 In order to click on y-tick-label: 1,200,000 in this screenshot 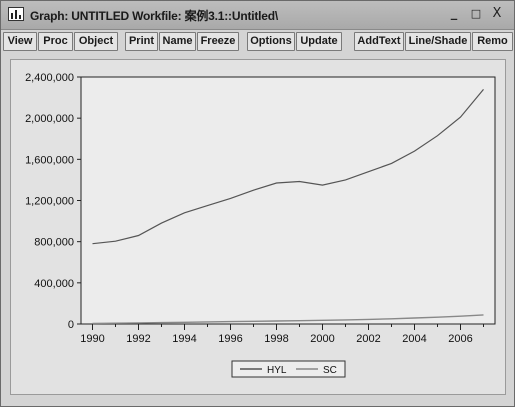, I will do `click(49, 202)`.